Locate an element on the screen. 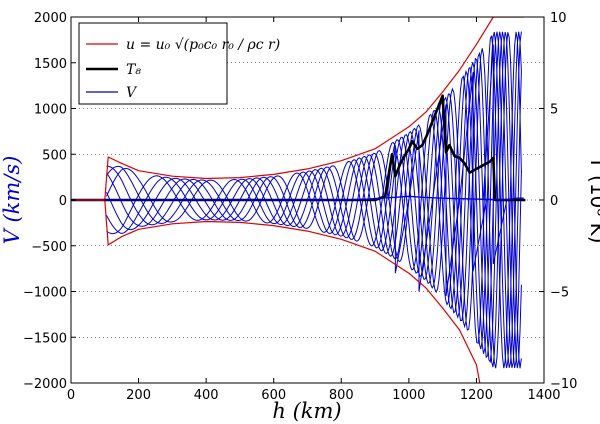  y-axis-left-ticks: −2000 −1500 −1000 −500 0 500 1000 1500 2000 is located at coordinates (49, 201).